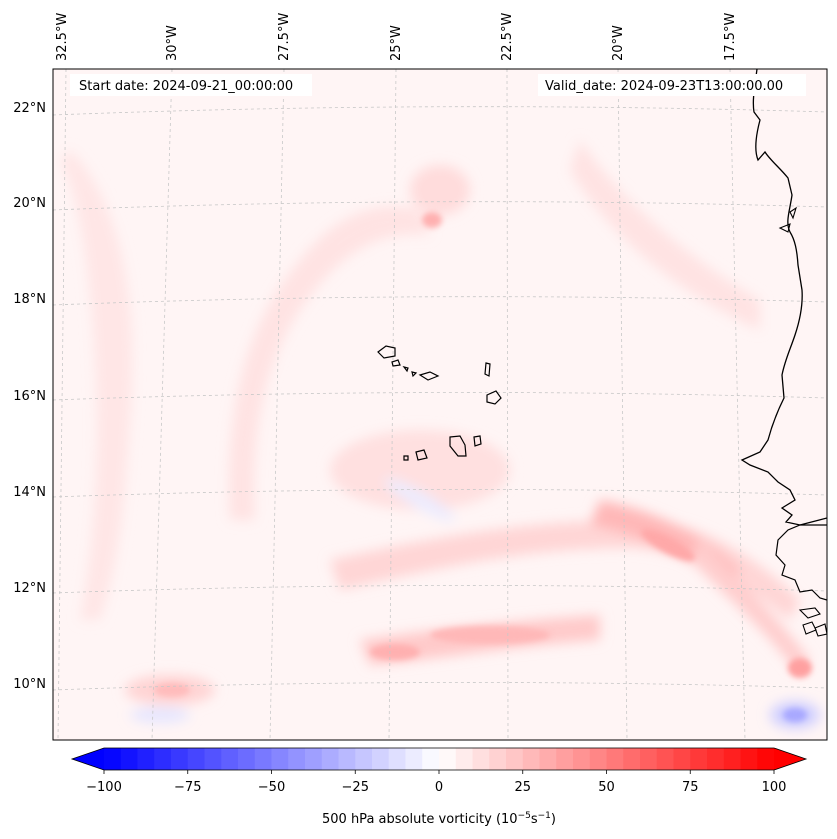 The image size is (837, 839). Describe the element at coordinates (29, 108) in the screenshot. I see `lat-label-22n: 22°N` at that location.